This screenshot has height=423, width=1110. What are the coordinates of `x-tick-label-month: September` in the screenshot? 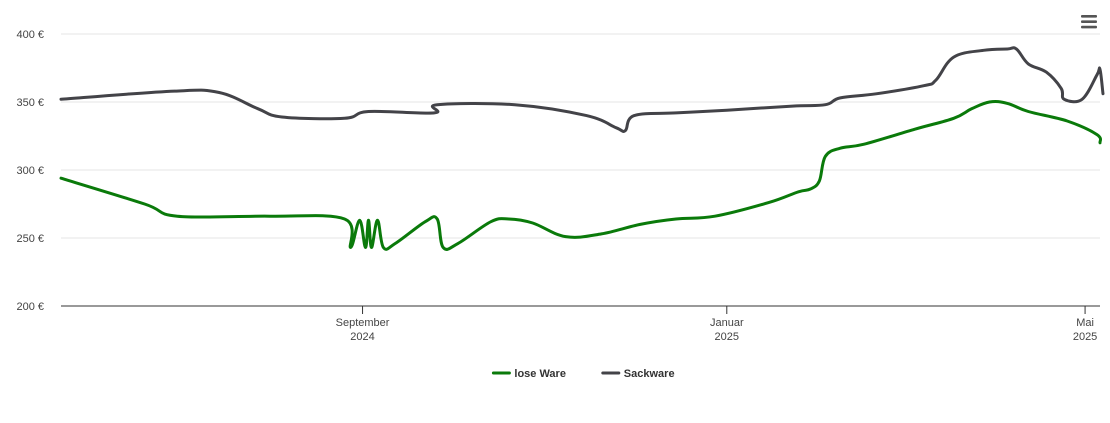 It's located at (363, 323).